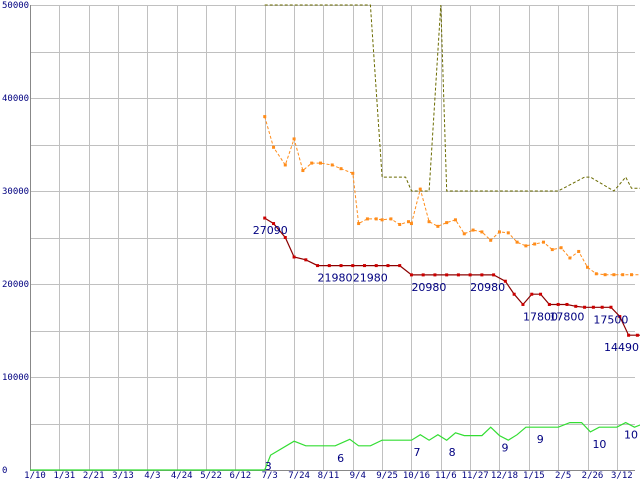 The width and height of the screenshot is (640, 480). I want to click on price-data-label: 17800, so click(540, 316).